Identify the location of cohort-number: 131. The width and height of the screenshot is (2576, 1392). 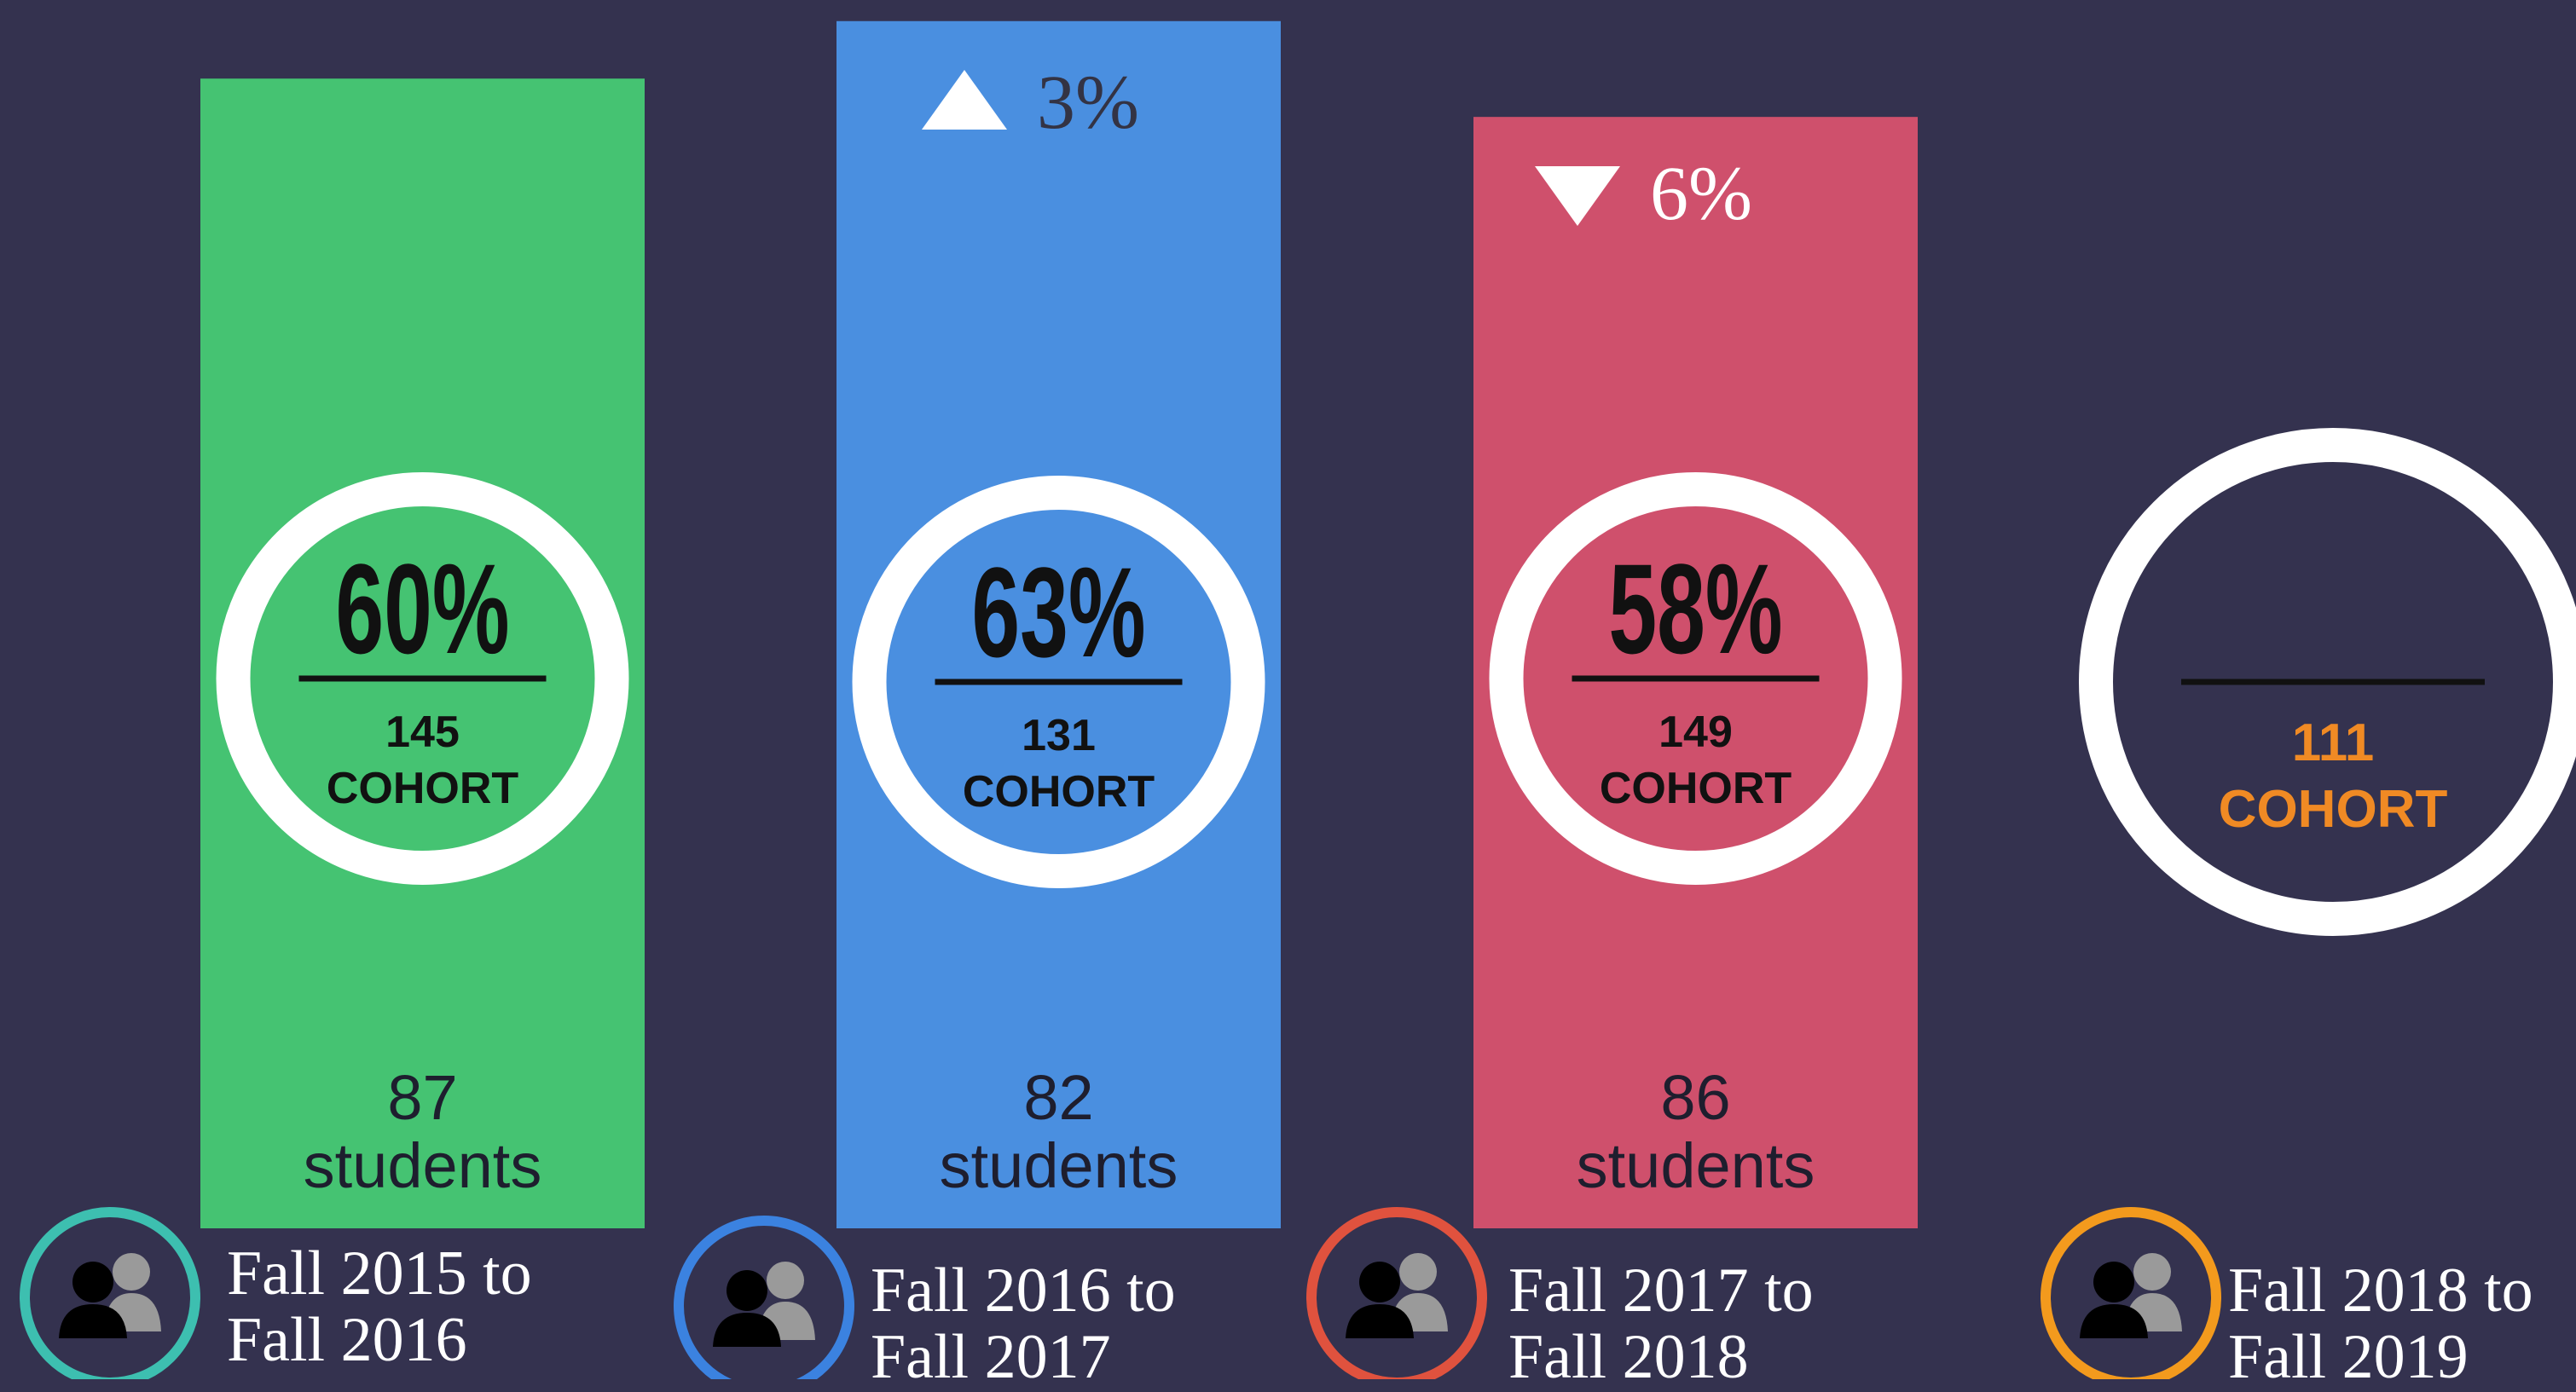
(1059, 735).